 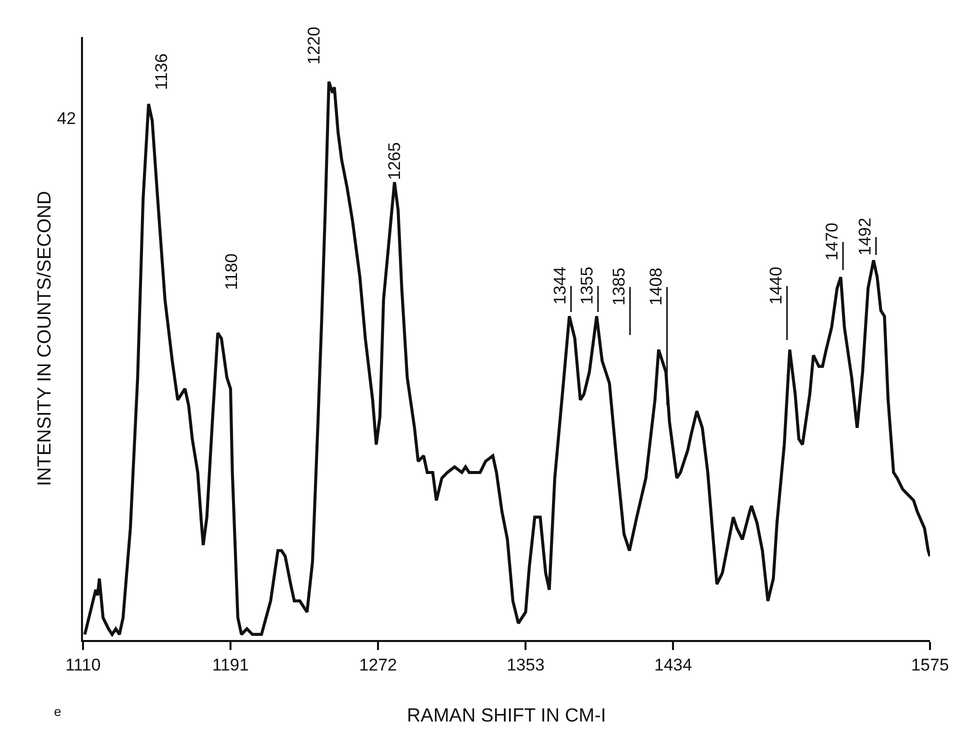 I want to click on x-tick-label: 1110, so click(x=83, y=664).